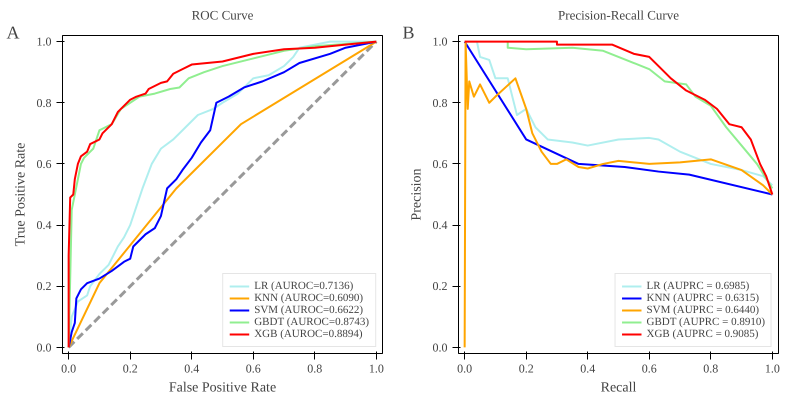  What do you see at coordinates (311, 322) in the screenshot?
I see `legend-label: GBDT (AUROC=0.8743)` at bounding box center [311, 322].